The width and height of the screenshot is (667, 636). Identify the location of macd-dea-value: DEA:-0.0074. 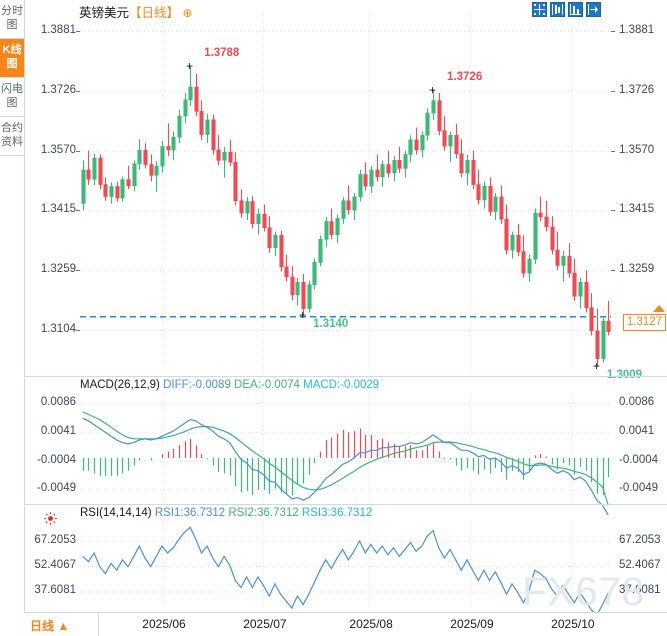
(267, 385).